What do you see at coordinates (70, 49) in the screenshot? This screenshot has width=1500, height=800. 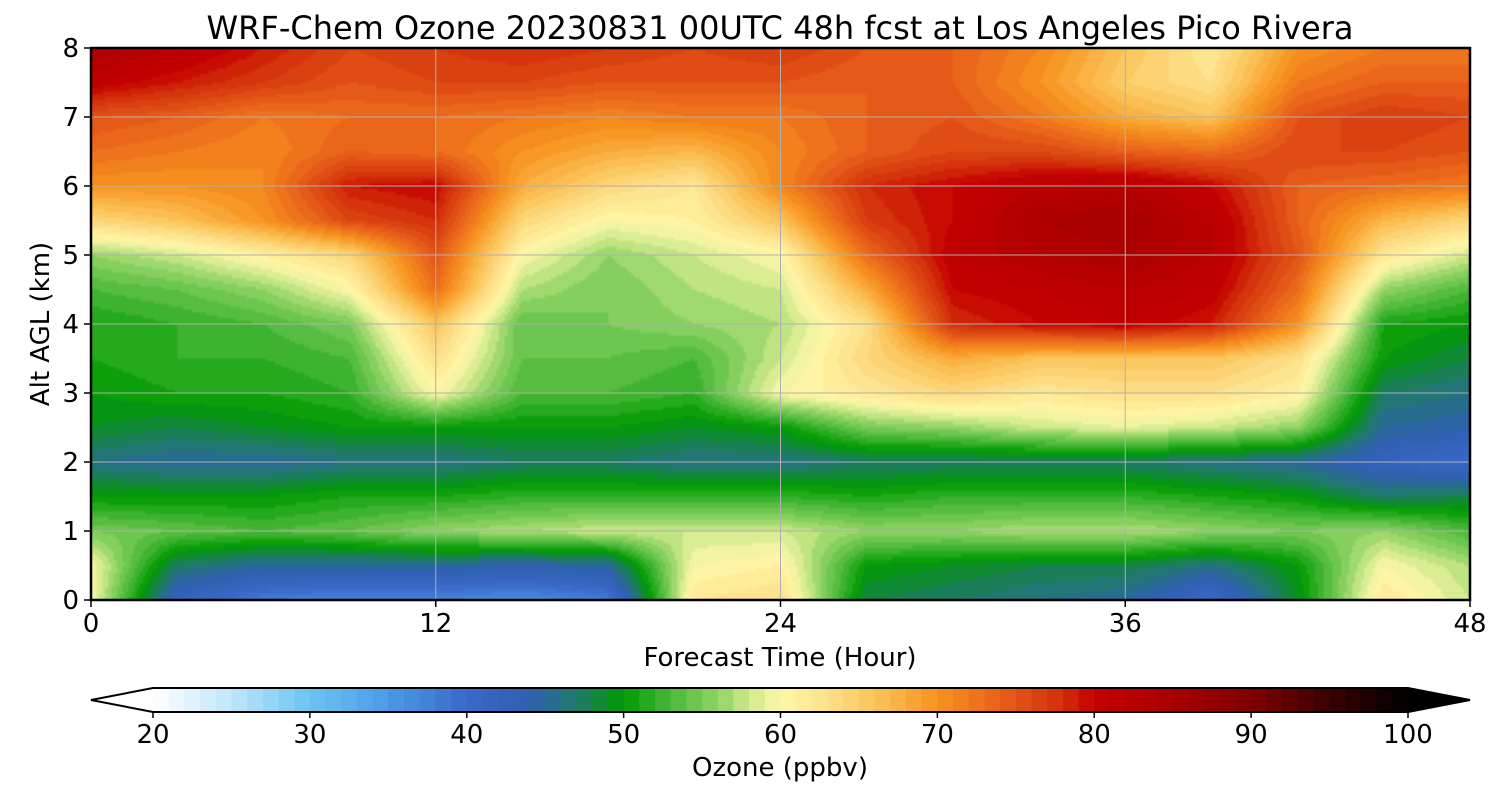 I see `y-tick-label: 8` at bounding box center [70, 49].